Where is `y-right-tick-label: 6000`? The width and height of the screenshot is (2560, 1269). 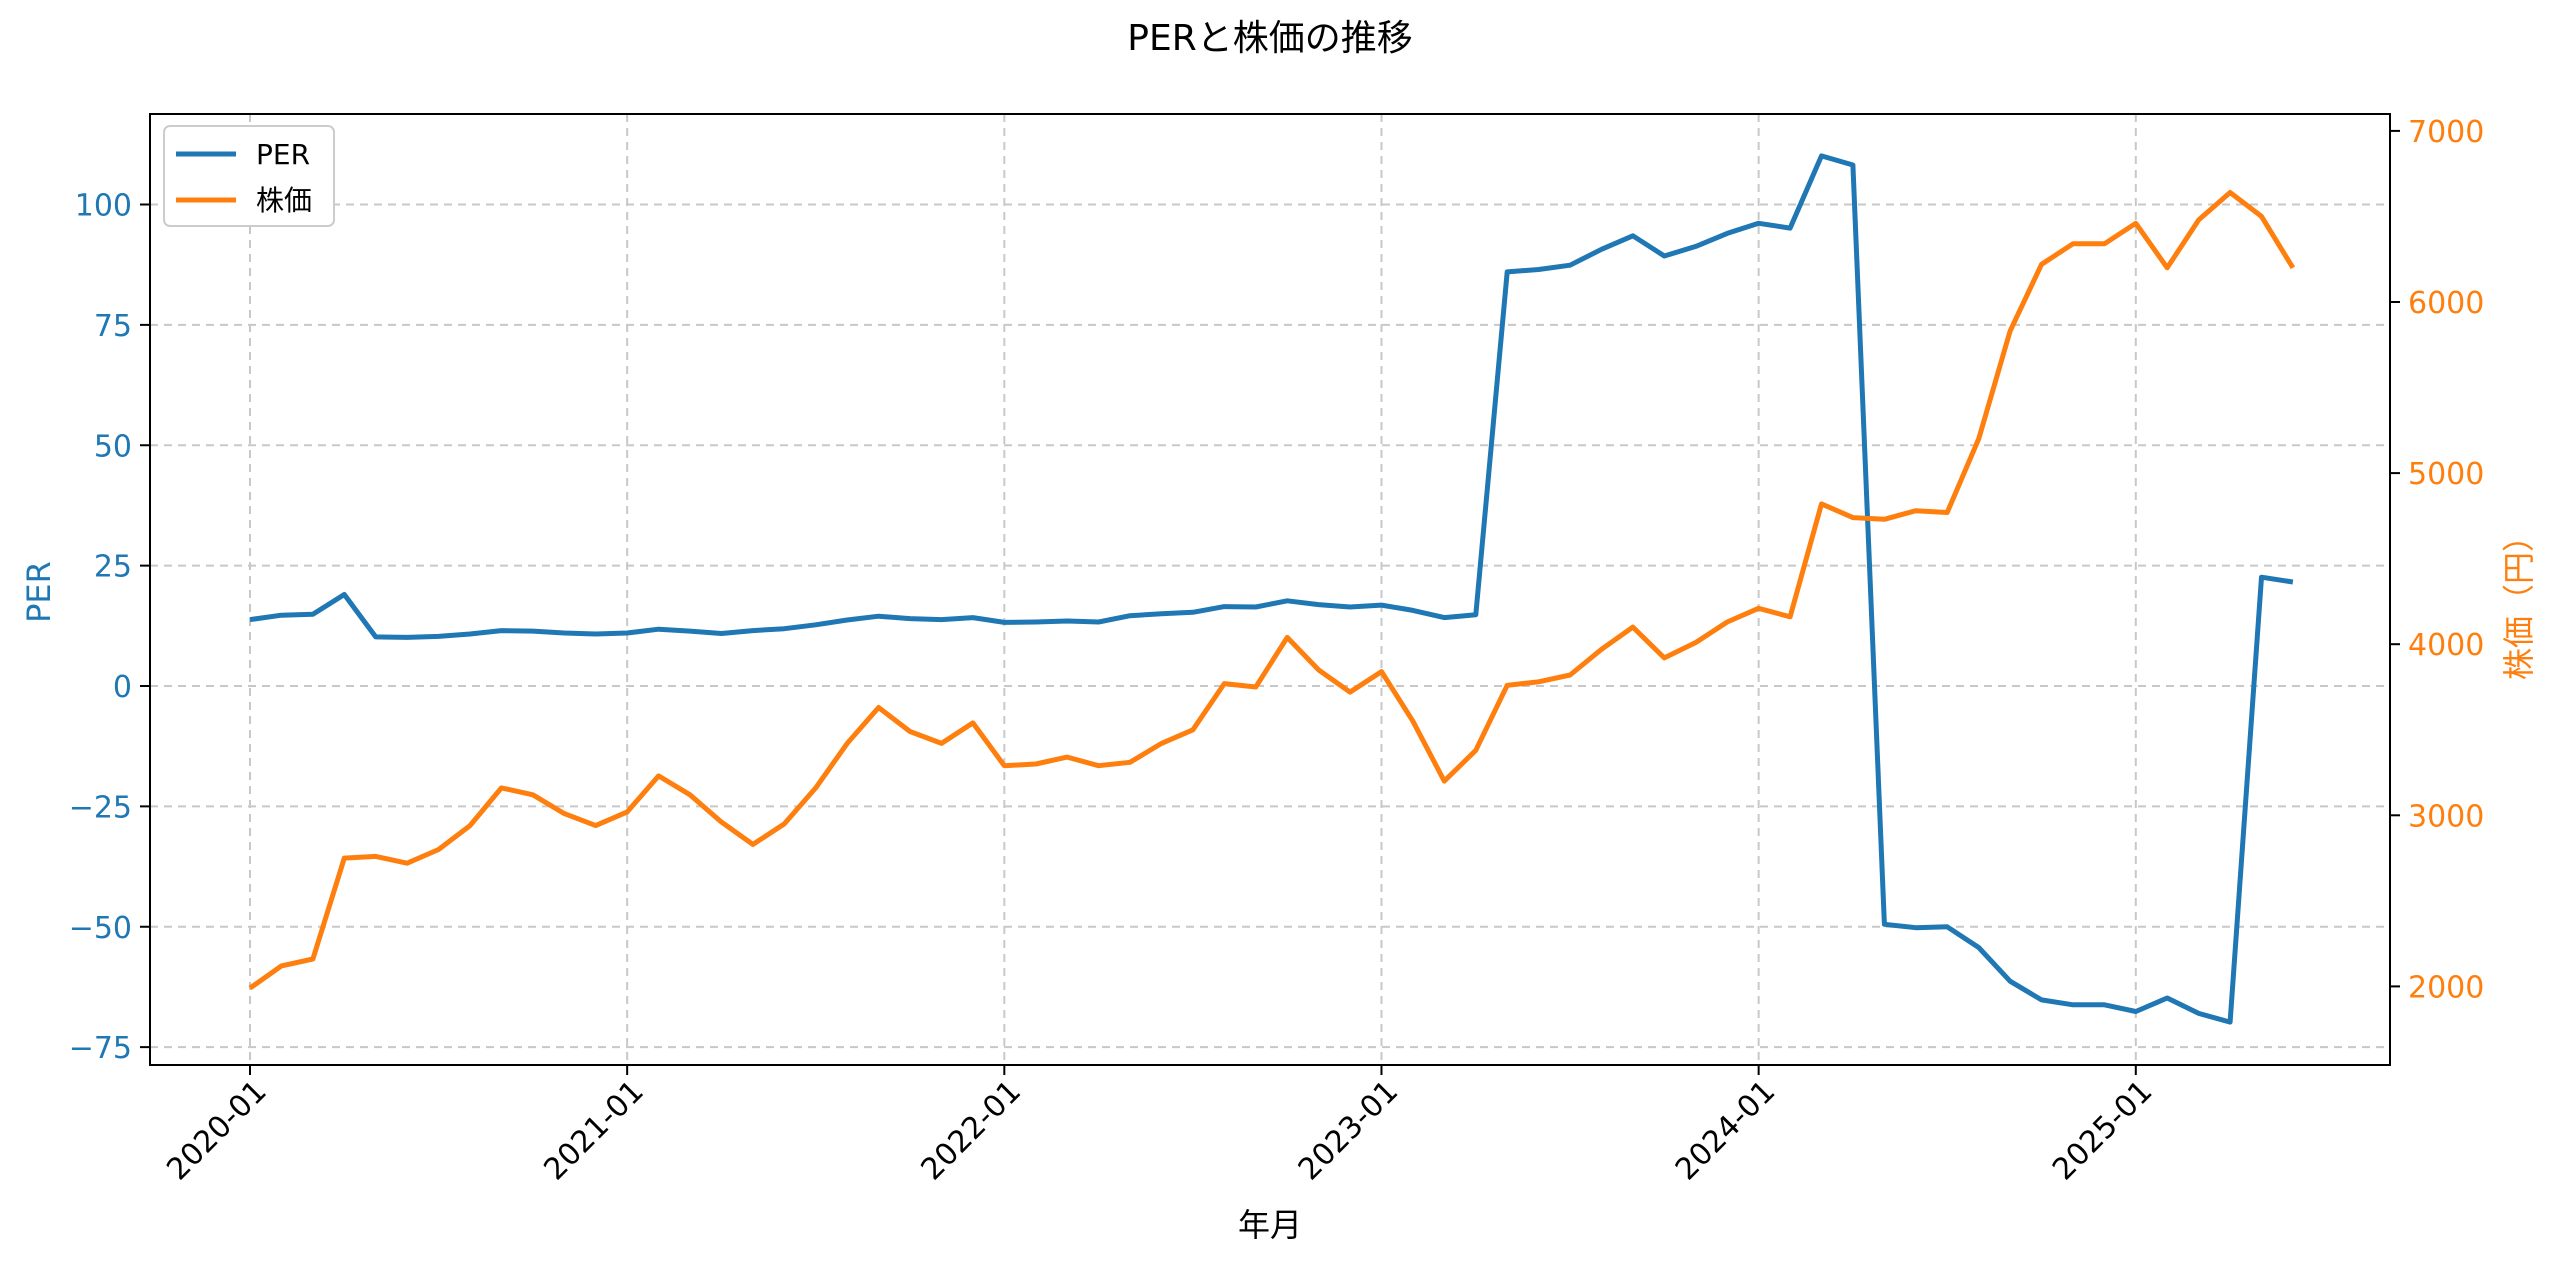 y-right-tick-label: 6000 is located at coordinates (2446, 303).